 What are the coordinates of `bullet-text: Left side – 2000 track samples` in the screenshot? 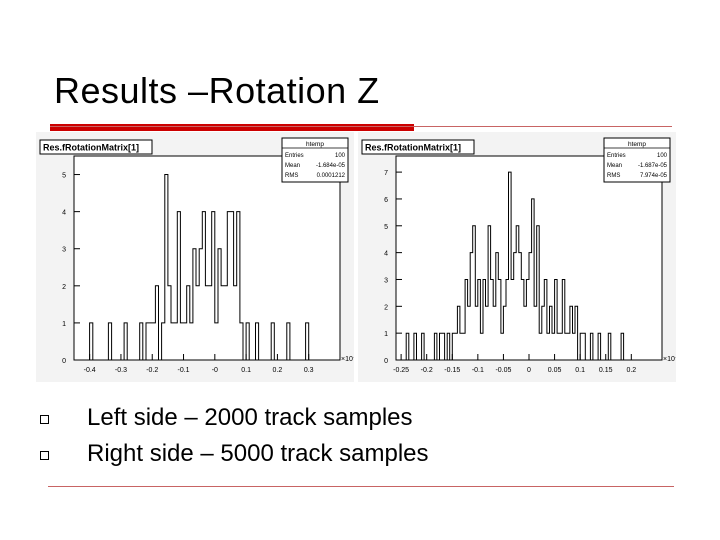 It's located at (250, 417).